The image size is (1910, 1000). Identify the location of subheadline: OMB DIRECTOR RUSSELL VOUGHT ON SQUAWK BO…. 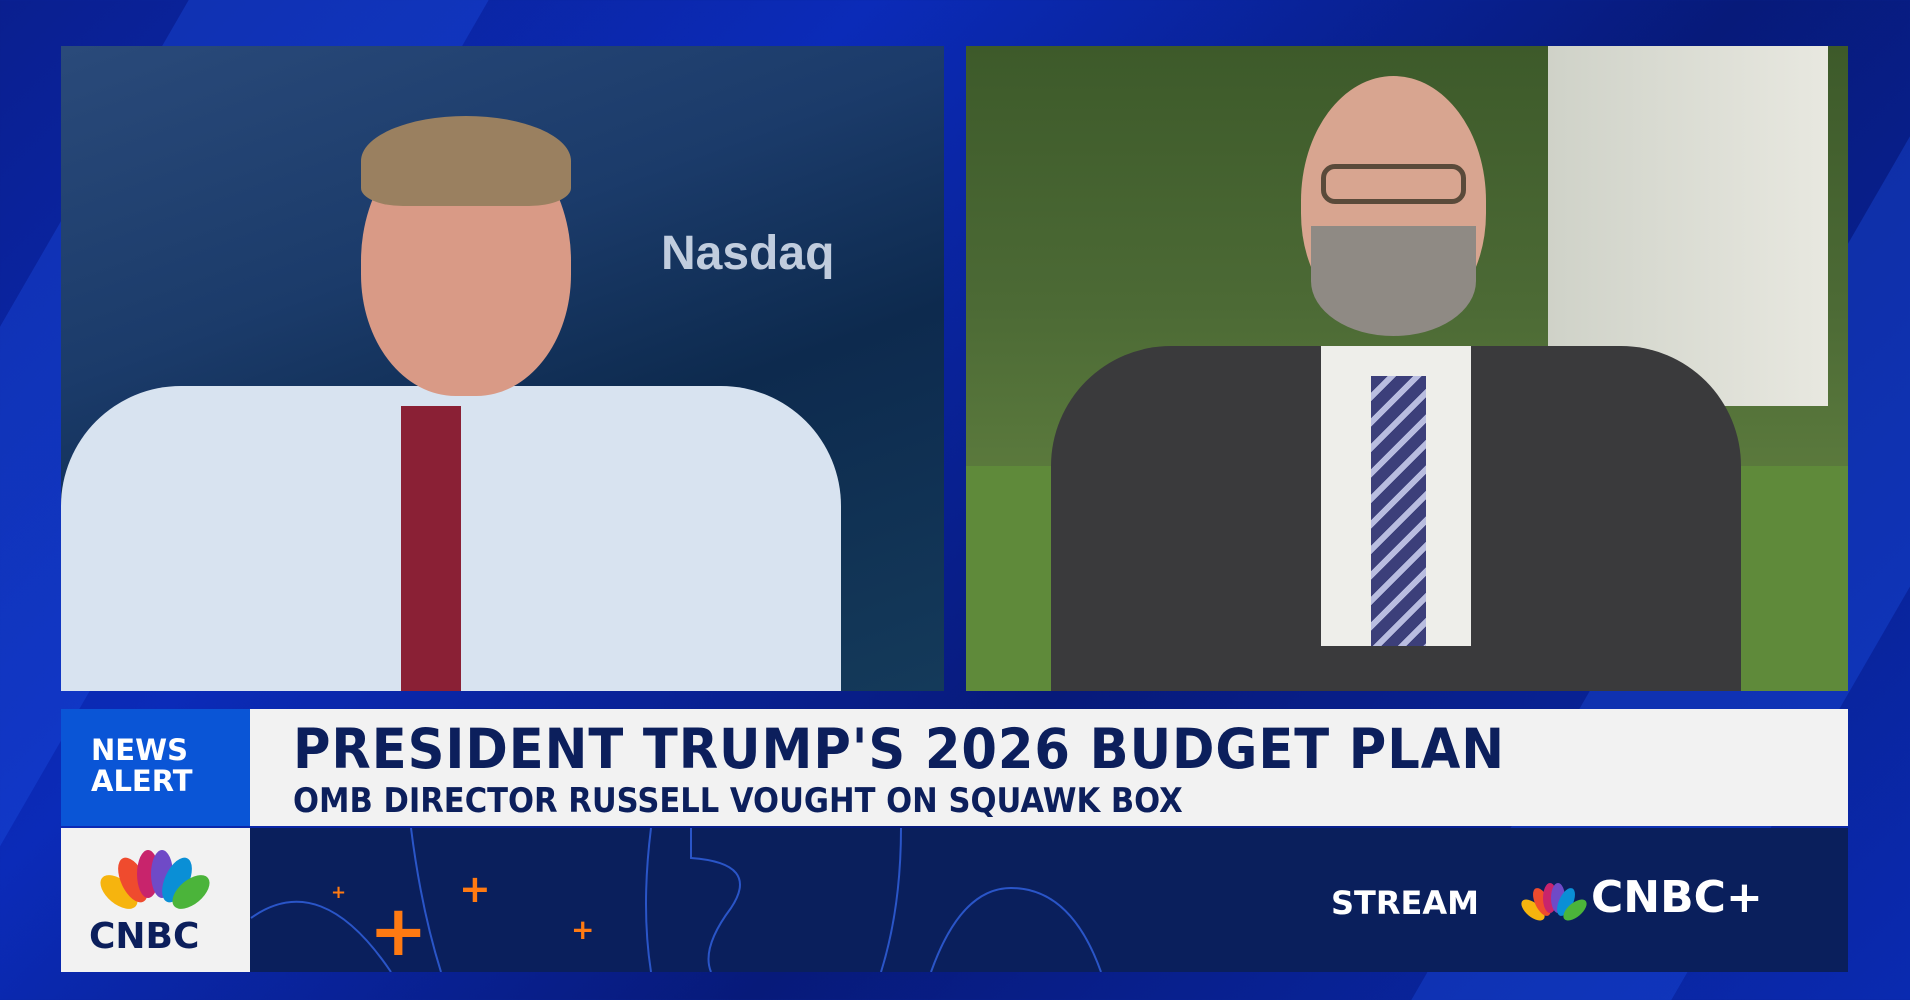
(738, 801).